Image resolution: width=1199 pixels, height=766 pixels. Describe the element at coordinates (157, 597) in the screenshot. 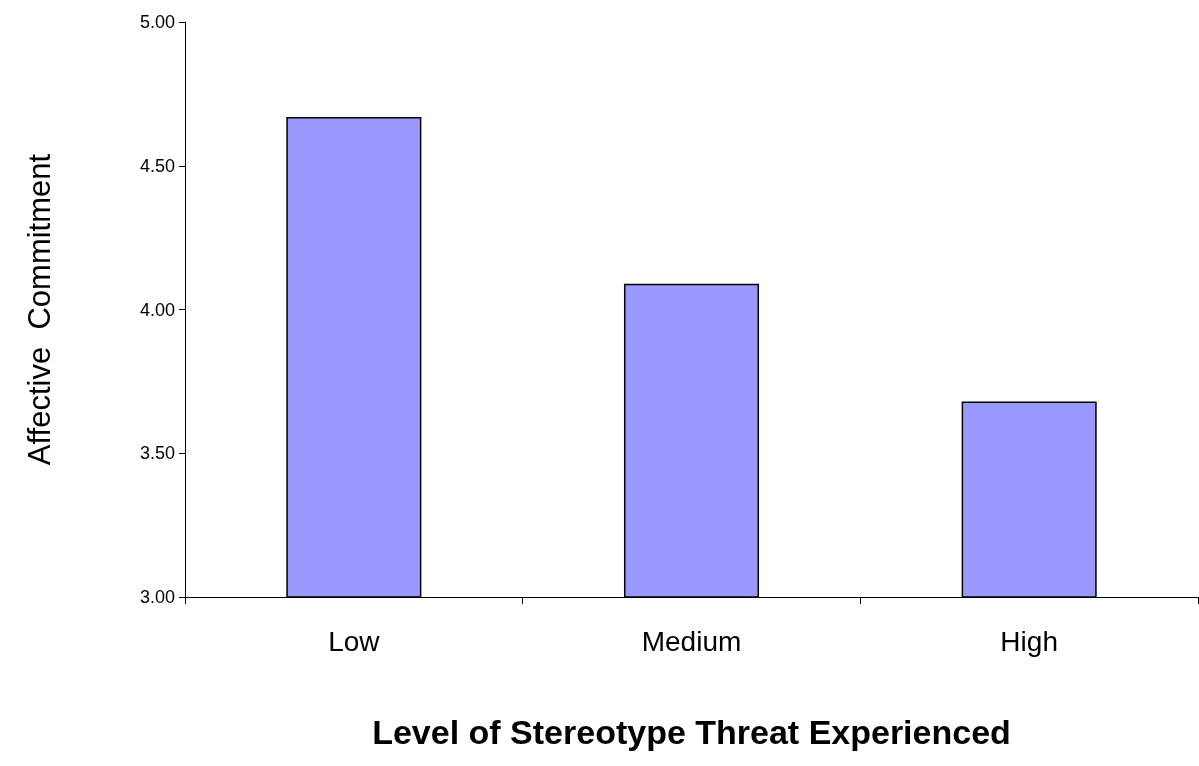

I see `y-tick-label: 3.00` at that location.